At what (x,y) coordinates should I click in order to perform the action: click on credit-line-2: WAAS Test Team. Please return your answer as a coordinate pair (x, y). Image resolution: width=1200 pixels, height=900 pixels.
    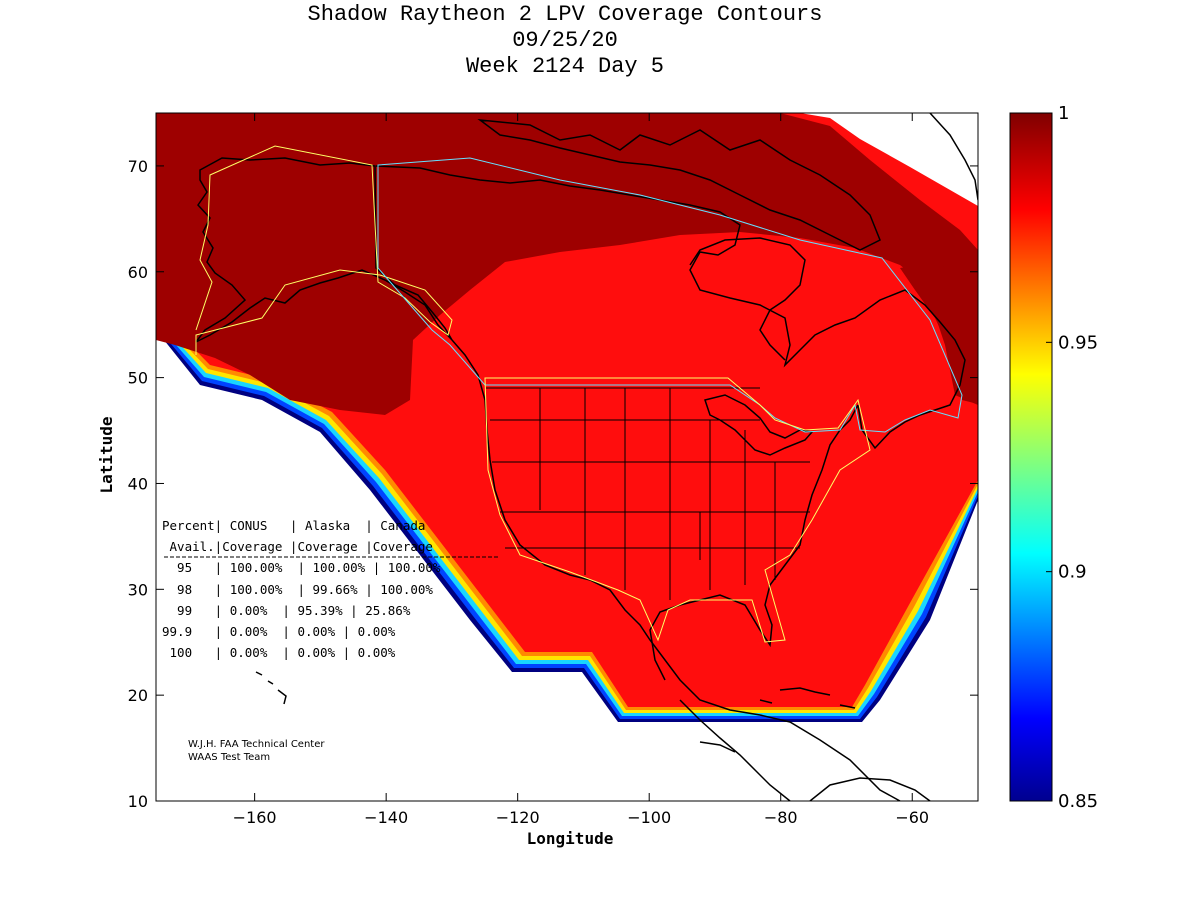
    Looking at the image, I should click on (229, 757).